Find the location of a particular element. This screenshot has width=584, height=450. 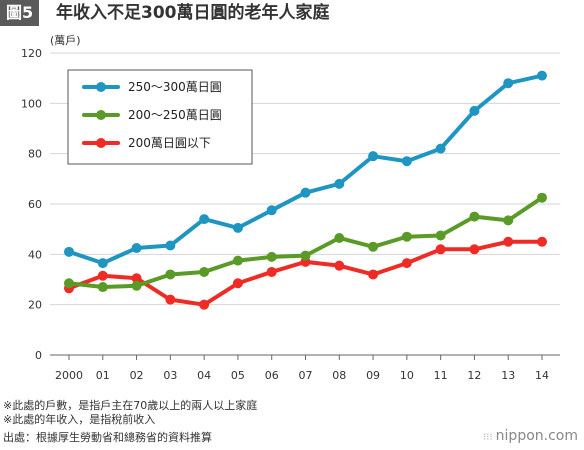

figure-badge: 圖5 is located at coordinates (20, 13).